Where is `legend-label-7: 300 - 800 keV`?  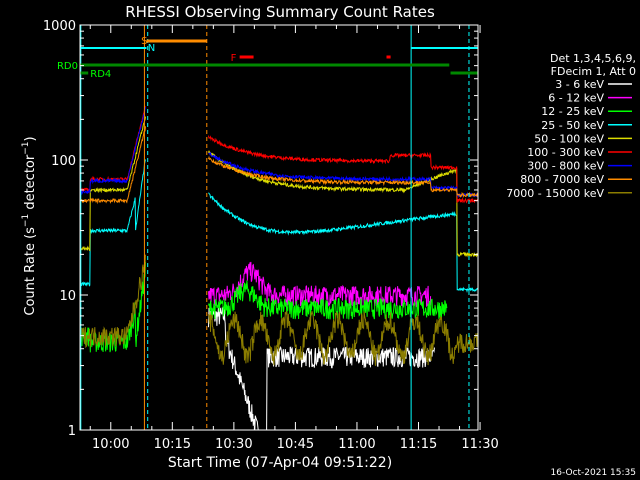
legend-label-7: 300 - 800 keV is located at coordinates (565, 166).